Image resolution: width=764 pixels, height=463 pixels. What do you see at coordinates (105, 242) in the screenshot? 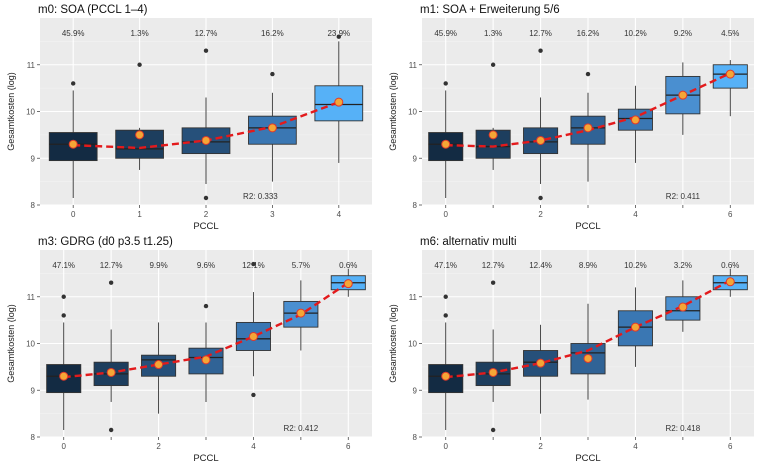
I see `panel-title: m3: GDRG (d0 p3.5 t1.25)` at bounding box center [105, 242].